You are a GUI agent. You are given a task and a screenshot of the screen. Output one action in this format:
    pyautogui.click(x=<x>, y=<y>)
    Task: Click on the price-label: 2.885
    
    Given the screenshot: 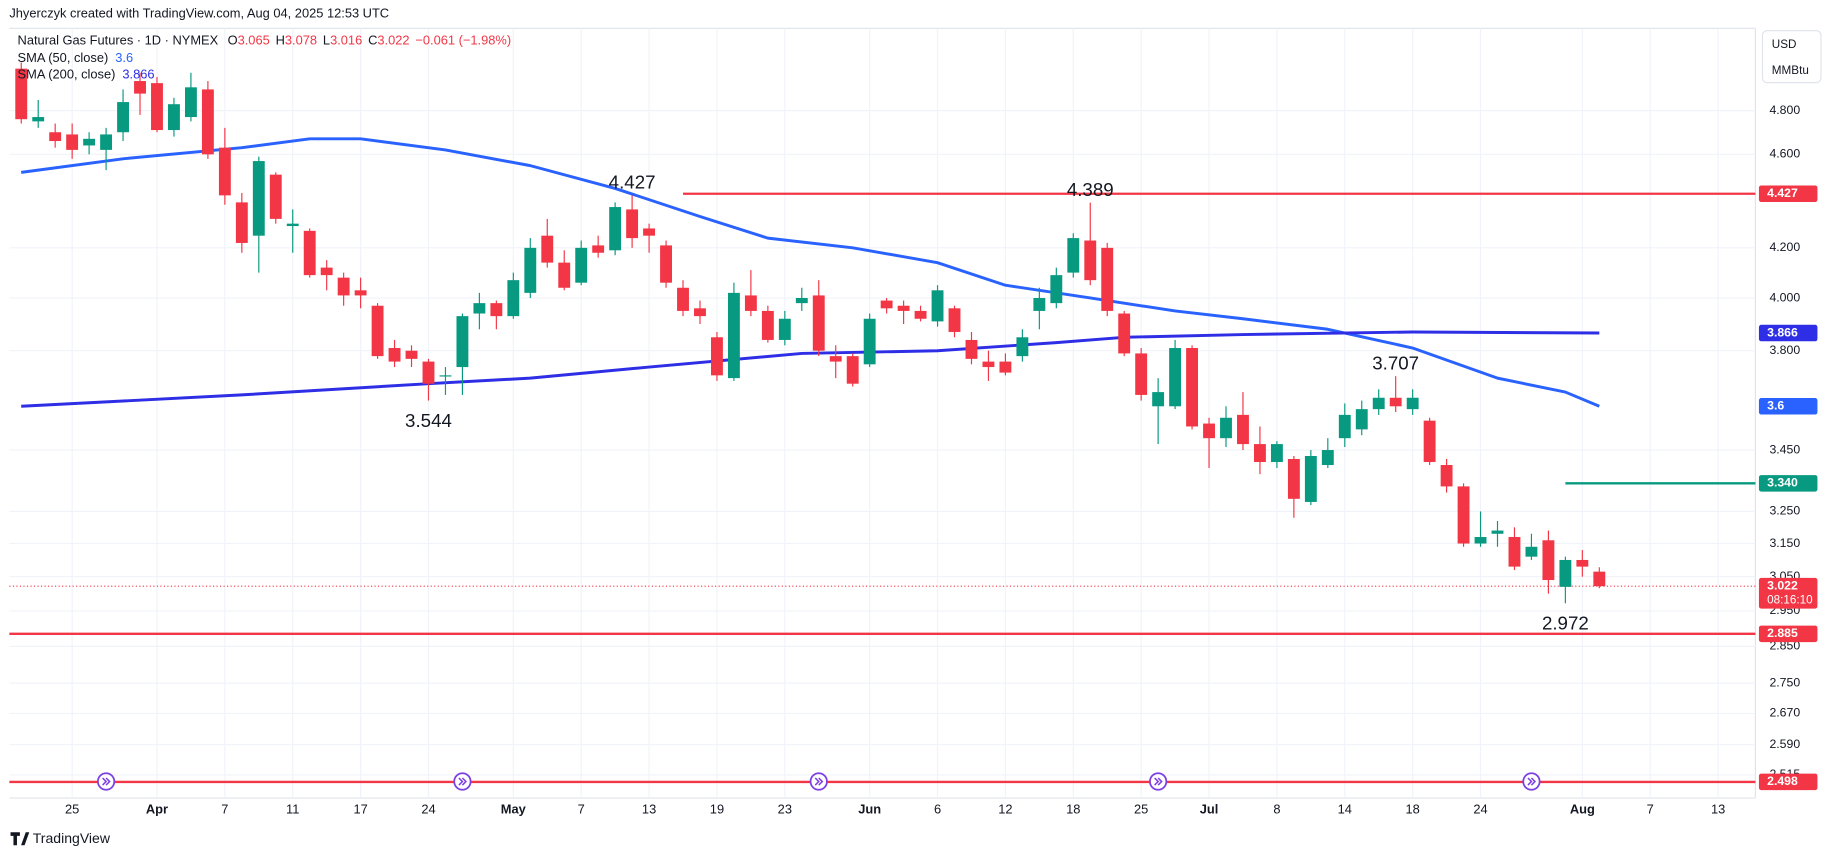 What is the action you would take?
    pyautogui.click(x=1782, y=633)
    